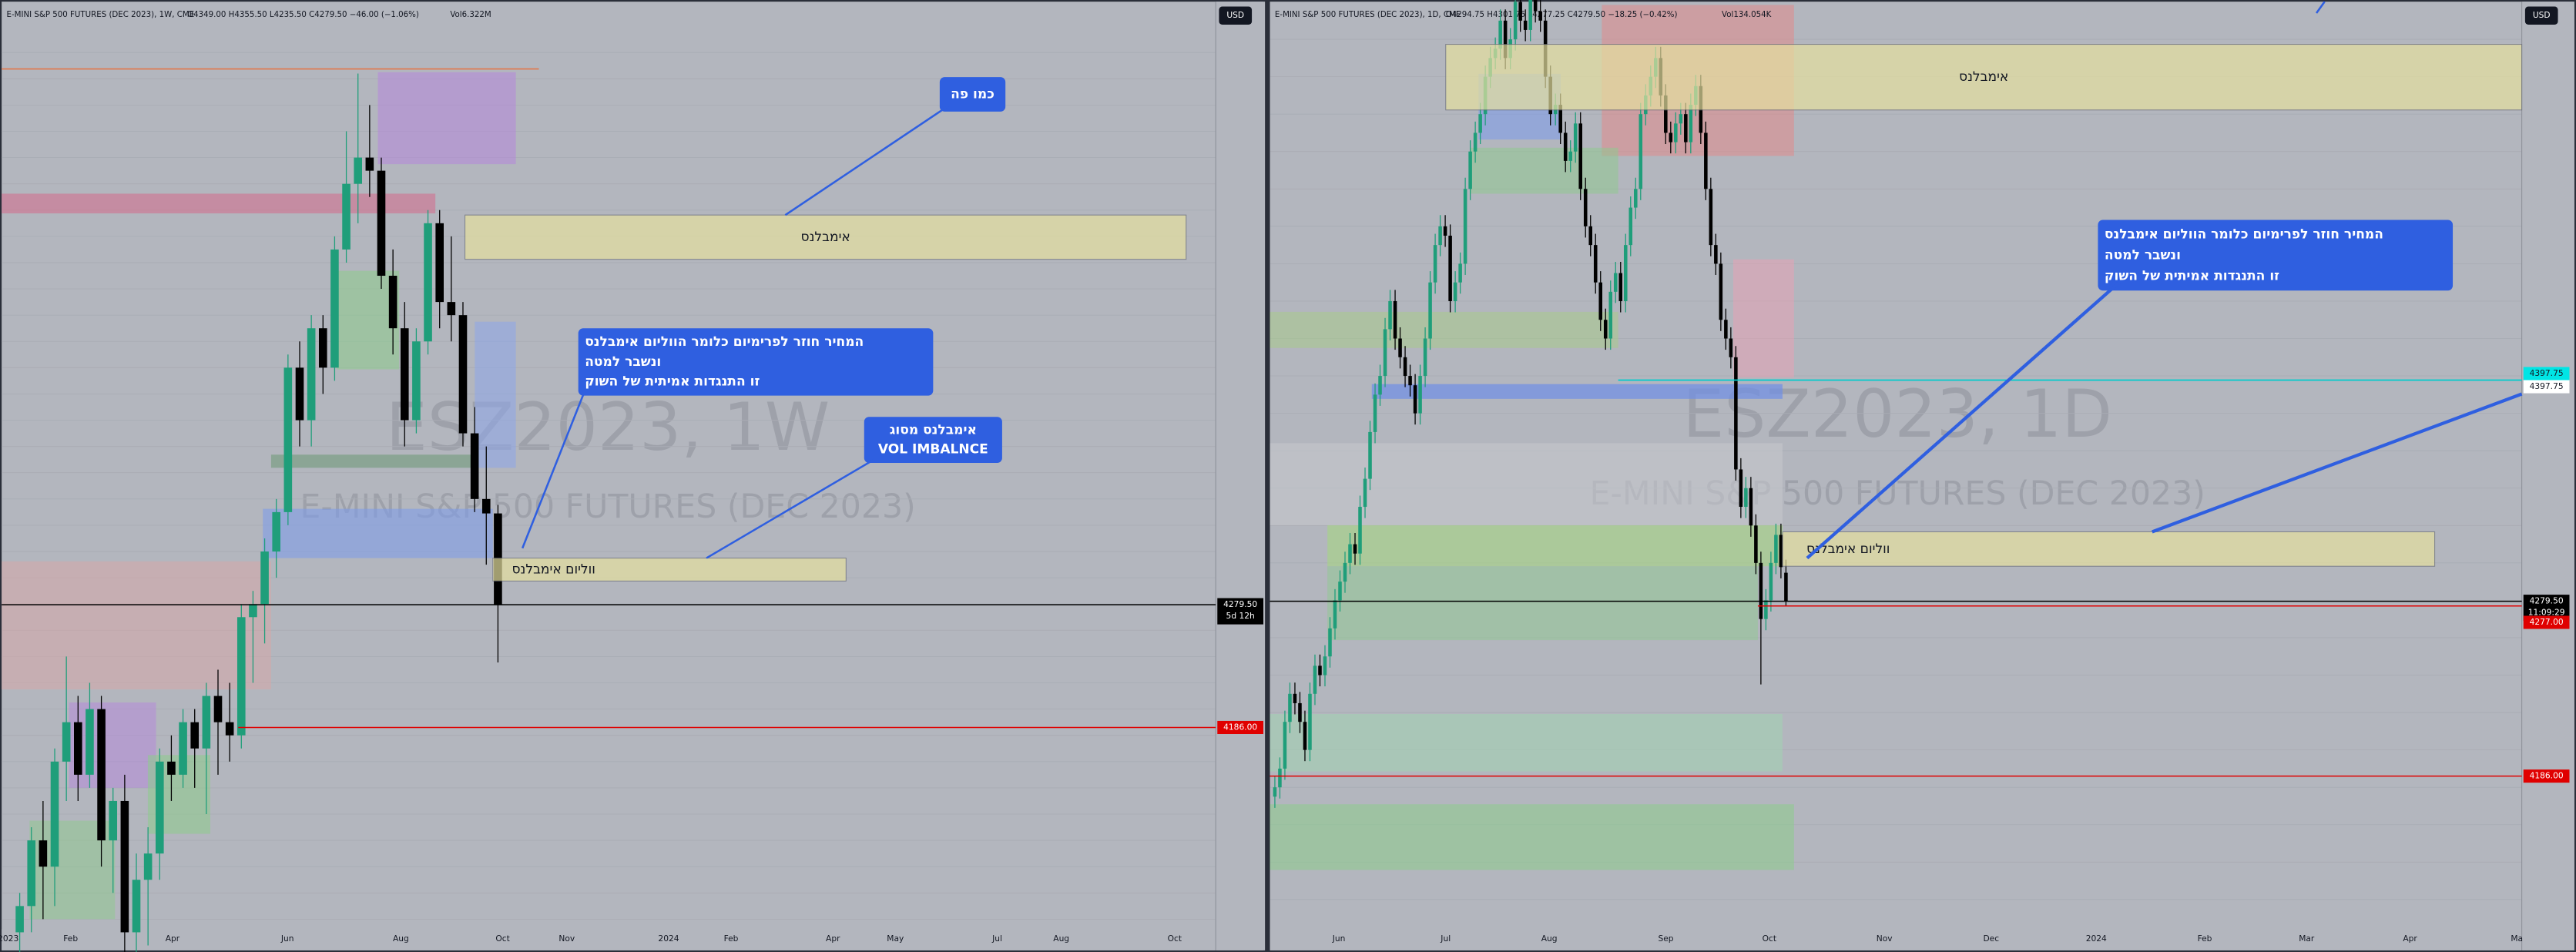 The image size is (2576, 952). What do you see at coordinates (933, 430) in the screenshot?
I see `callout-text: אימבלנס מסוג` at bounding box center [933, 430].